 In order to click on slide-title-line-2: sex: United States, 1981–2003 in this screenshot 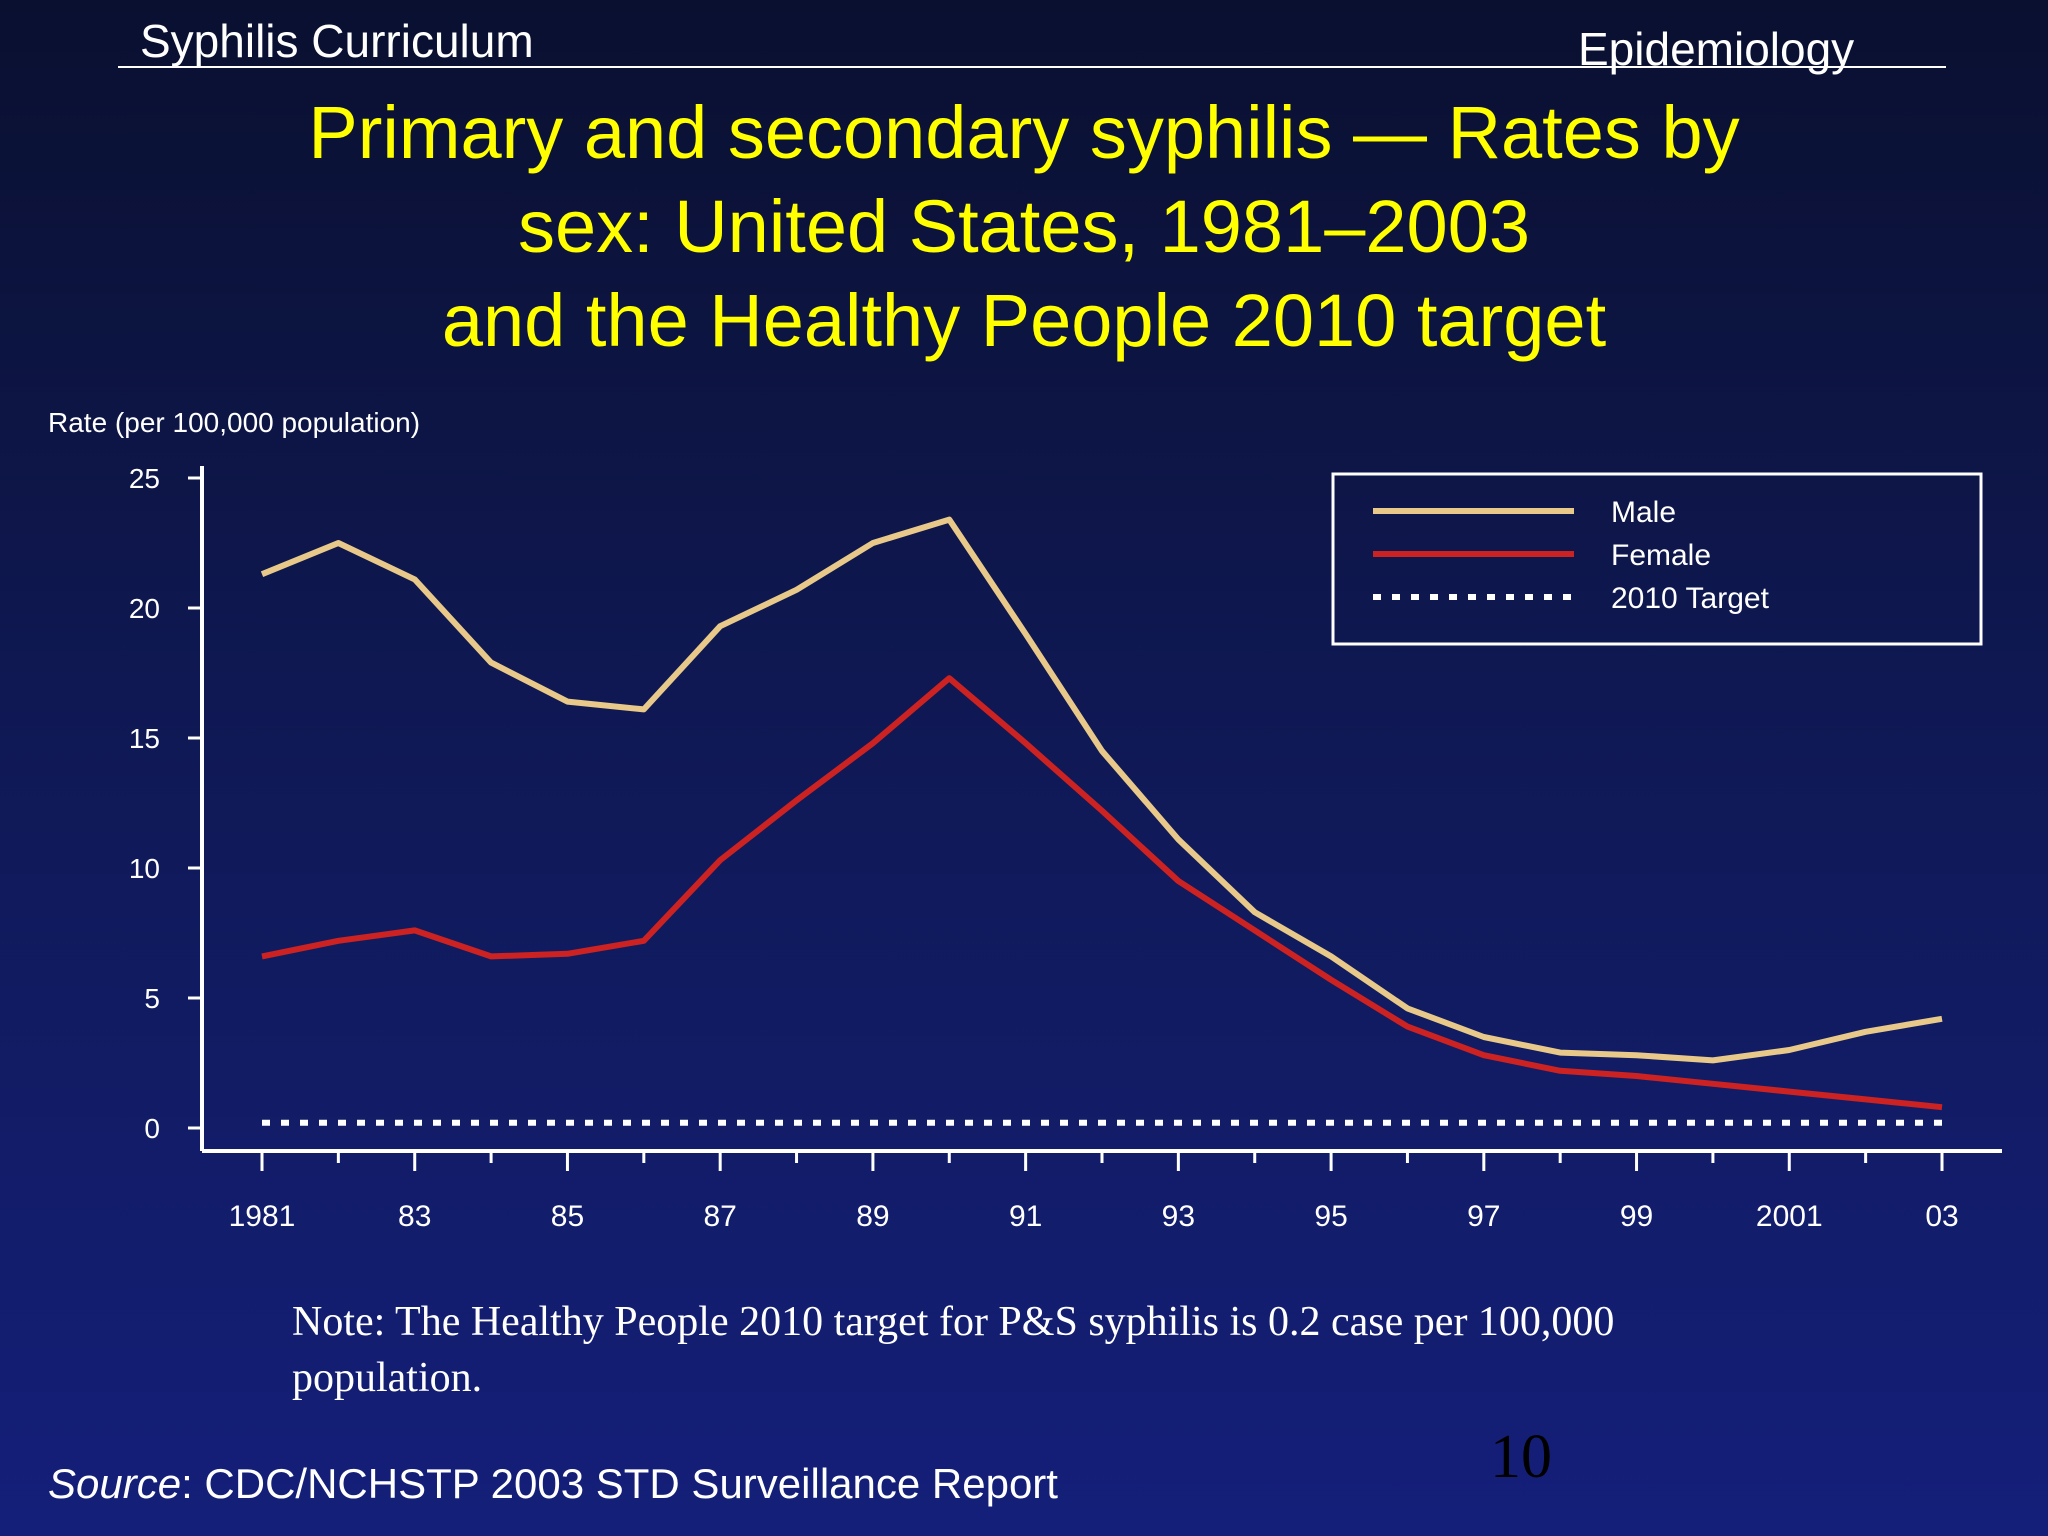, I will do `click(1024, 226)`.